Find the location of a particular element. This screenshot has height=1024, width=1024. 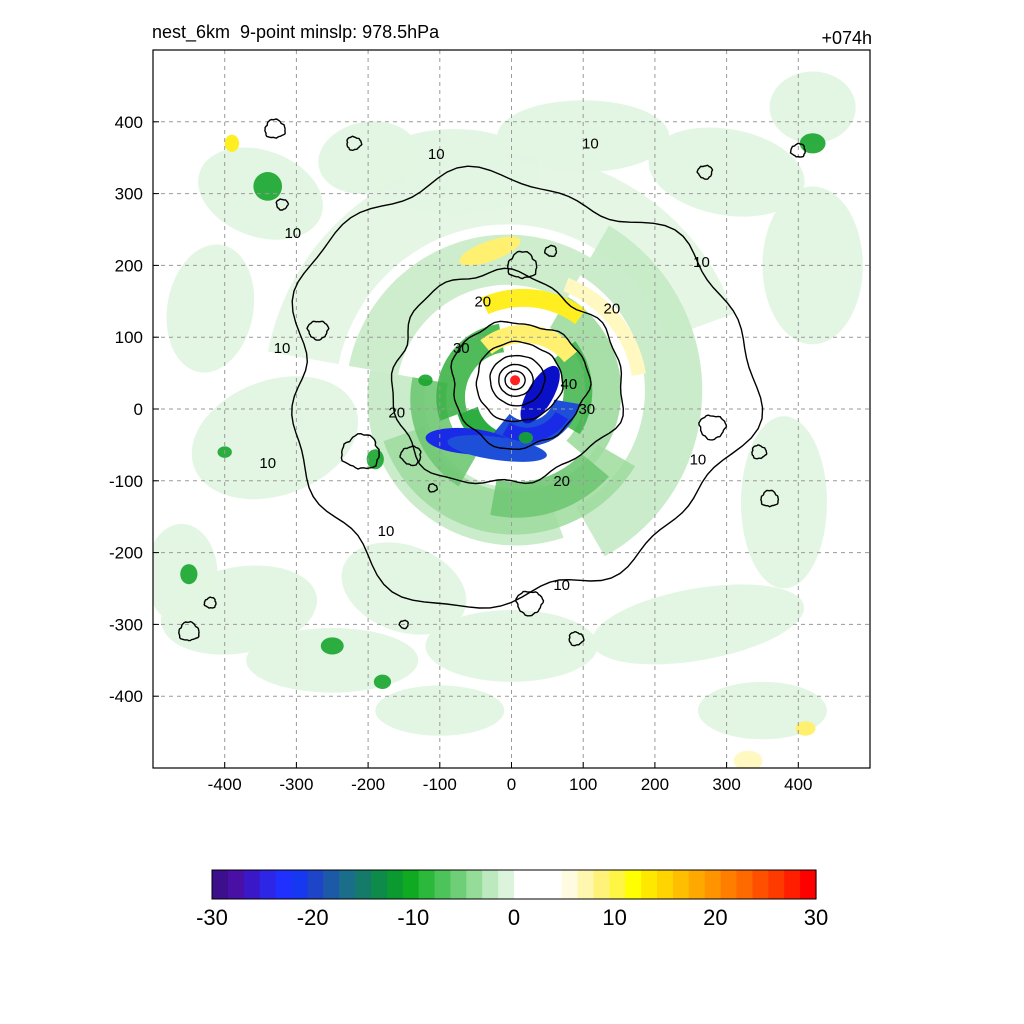

x-tick-label: 100 is located at coordinates (583, 784).